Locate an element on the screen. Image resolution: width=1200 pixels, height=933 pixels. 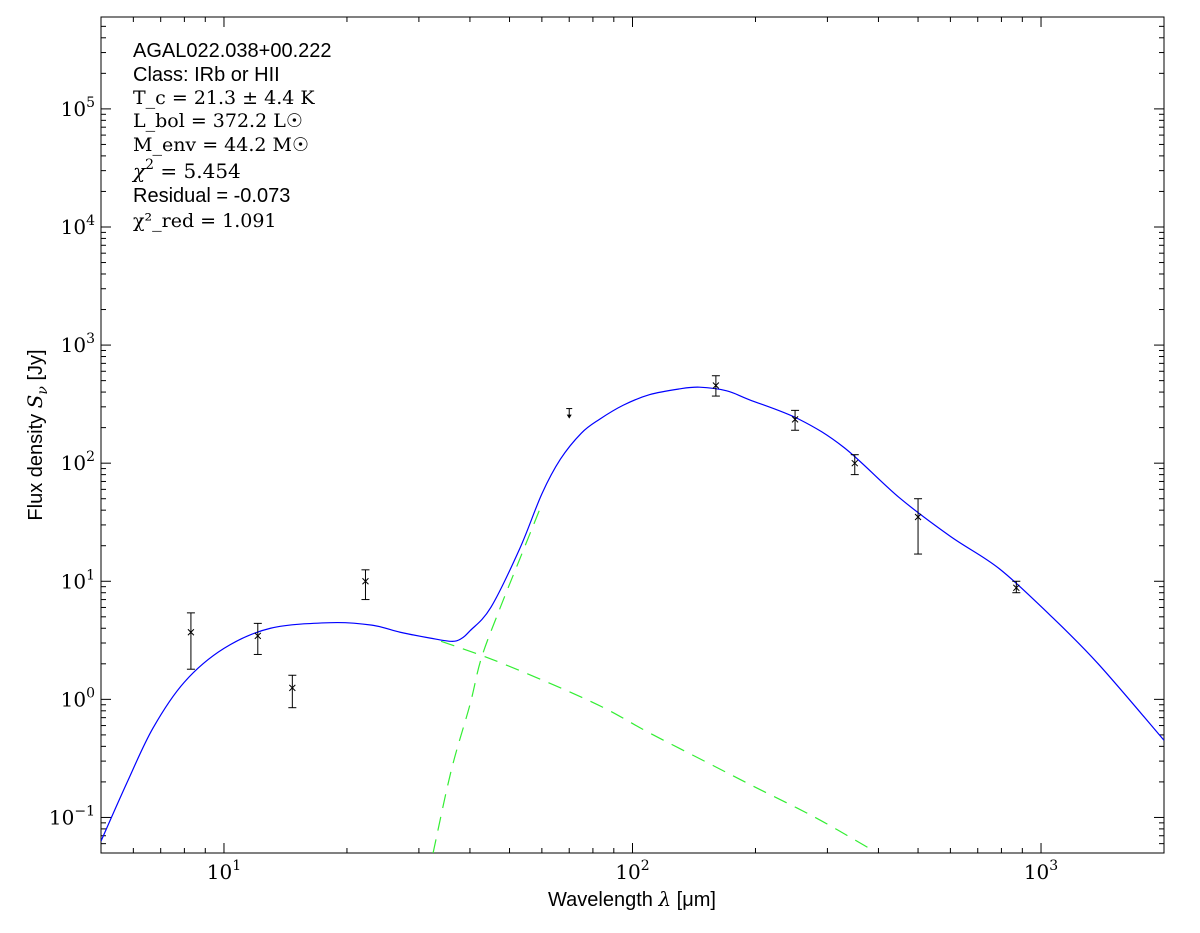
x-tick-label: 10¹ is located at coordinates (224, 871).